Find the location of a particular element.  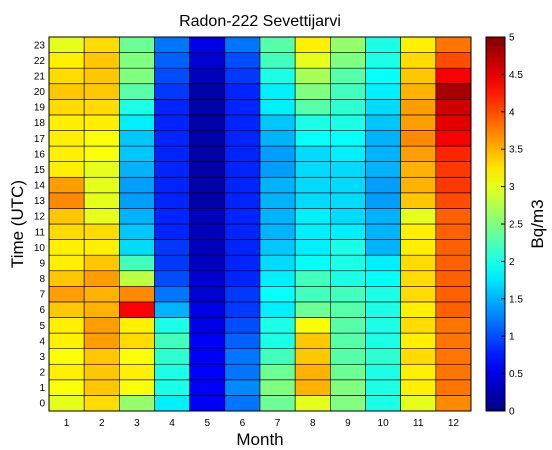

y-tick-label: 3 is located at coordinates (42, 357).